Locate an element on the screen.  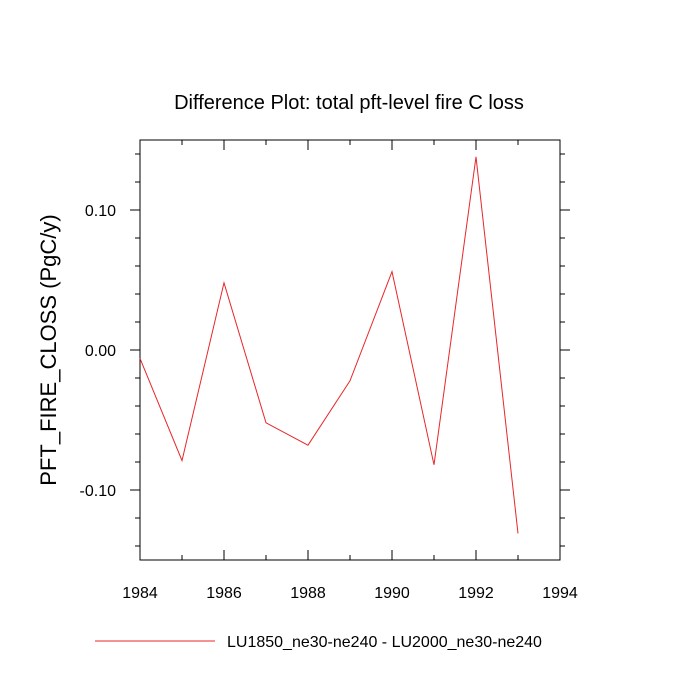
x-tick-label: 1986 is located at coordinates (224, 593).